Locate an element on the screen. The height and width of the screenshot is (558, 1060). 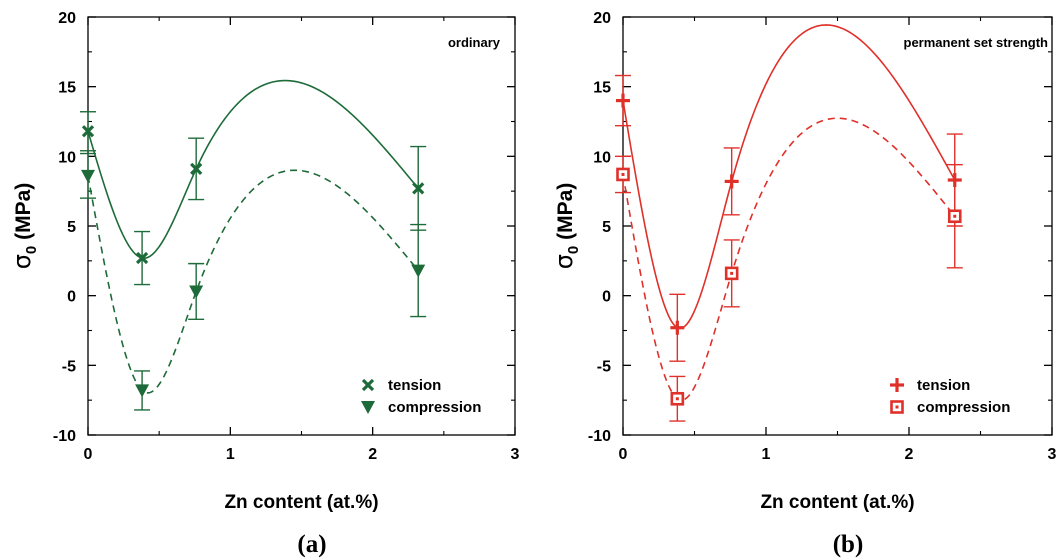
panel-label: (a) is located at coordinates (311, 544).